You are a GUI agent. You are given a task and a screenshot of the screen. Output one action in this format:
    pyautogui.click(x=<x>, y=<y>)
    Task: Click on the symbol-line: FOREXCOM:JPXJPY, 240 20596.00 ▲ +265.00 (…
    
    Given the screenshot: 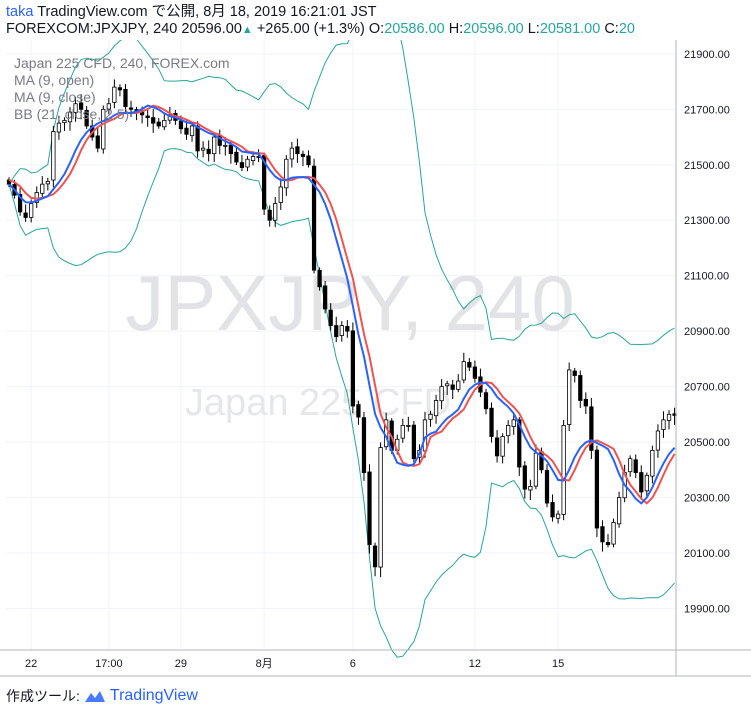 What is the action you would take?
    pyautogui.click(x=320, y=30)
    